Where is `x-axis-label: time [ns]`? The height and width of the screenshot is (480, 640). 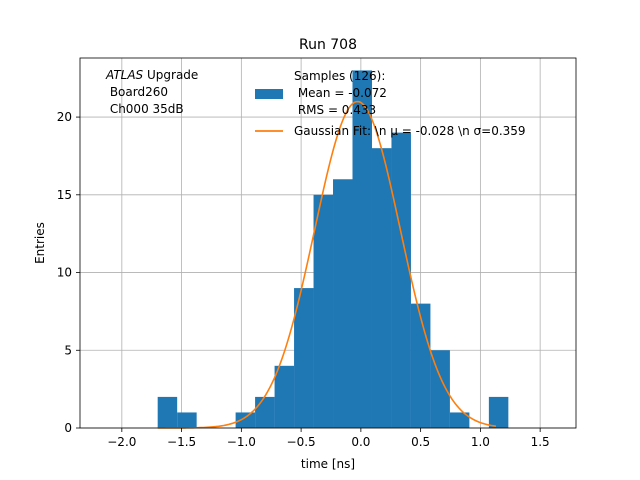 x-axis-label: time [ns] is located at coordinates (328, 464).